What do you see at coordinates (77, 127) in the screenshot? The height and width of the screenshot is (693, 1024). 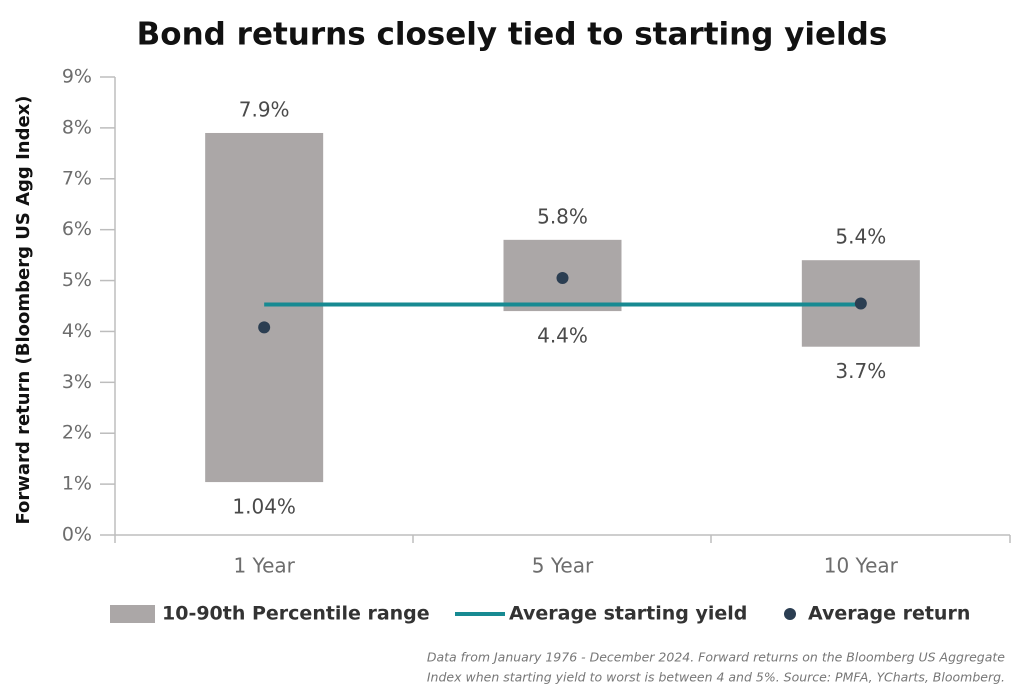 I see `y-tick-label: 8%` at bounding box center [77, 127].